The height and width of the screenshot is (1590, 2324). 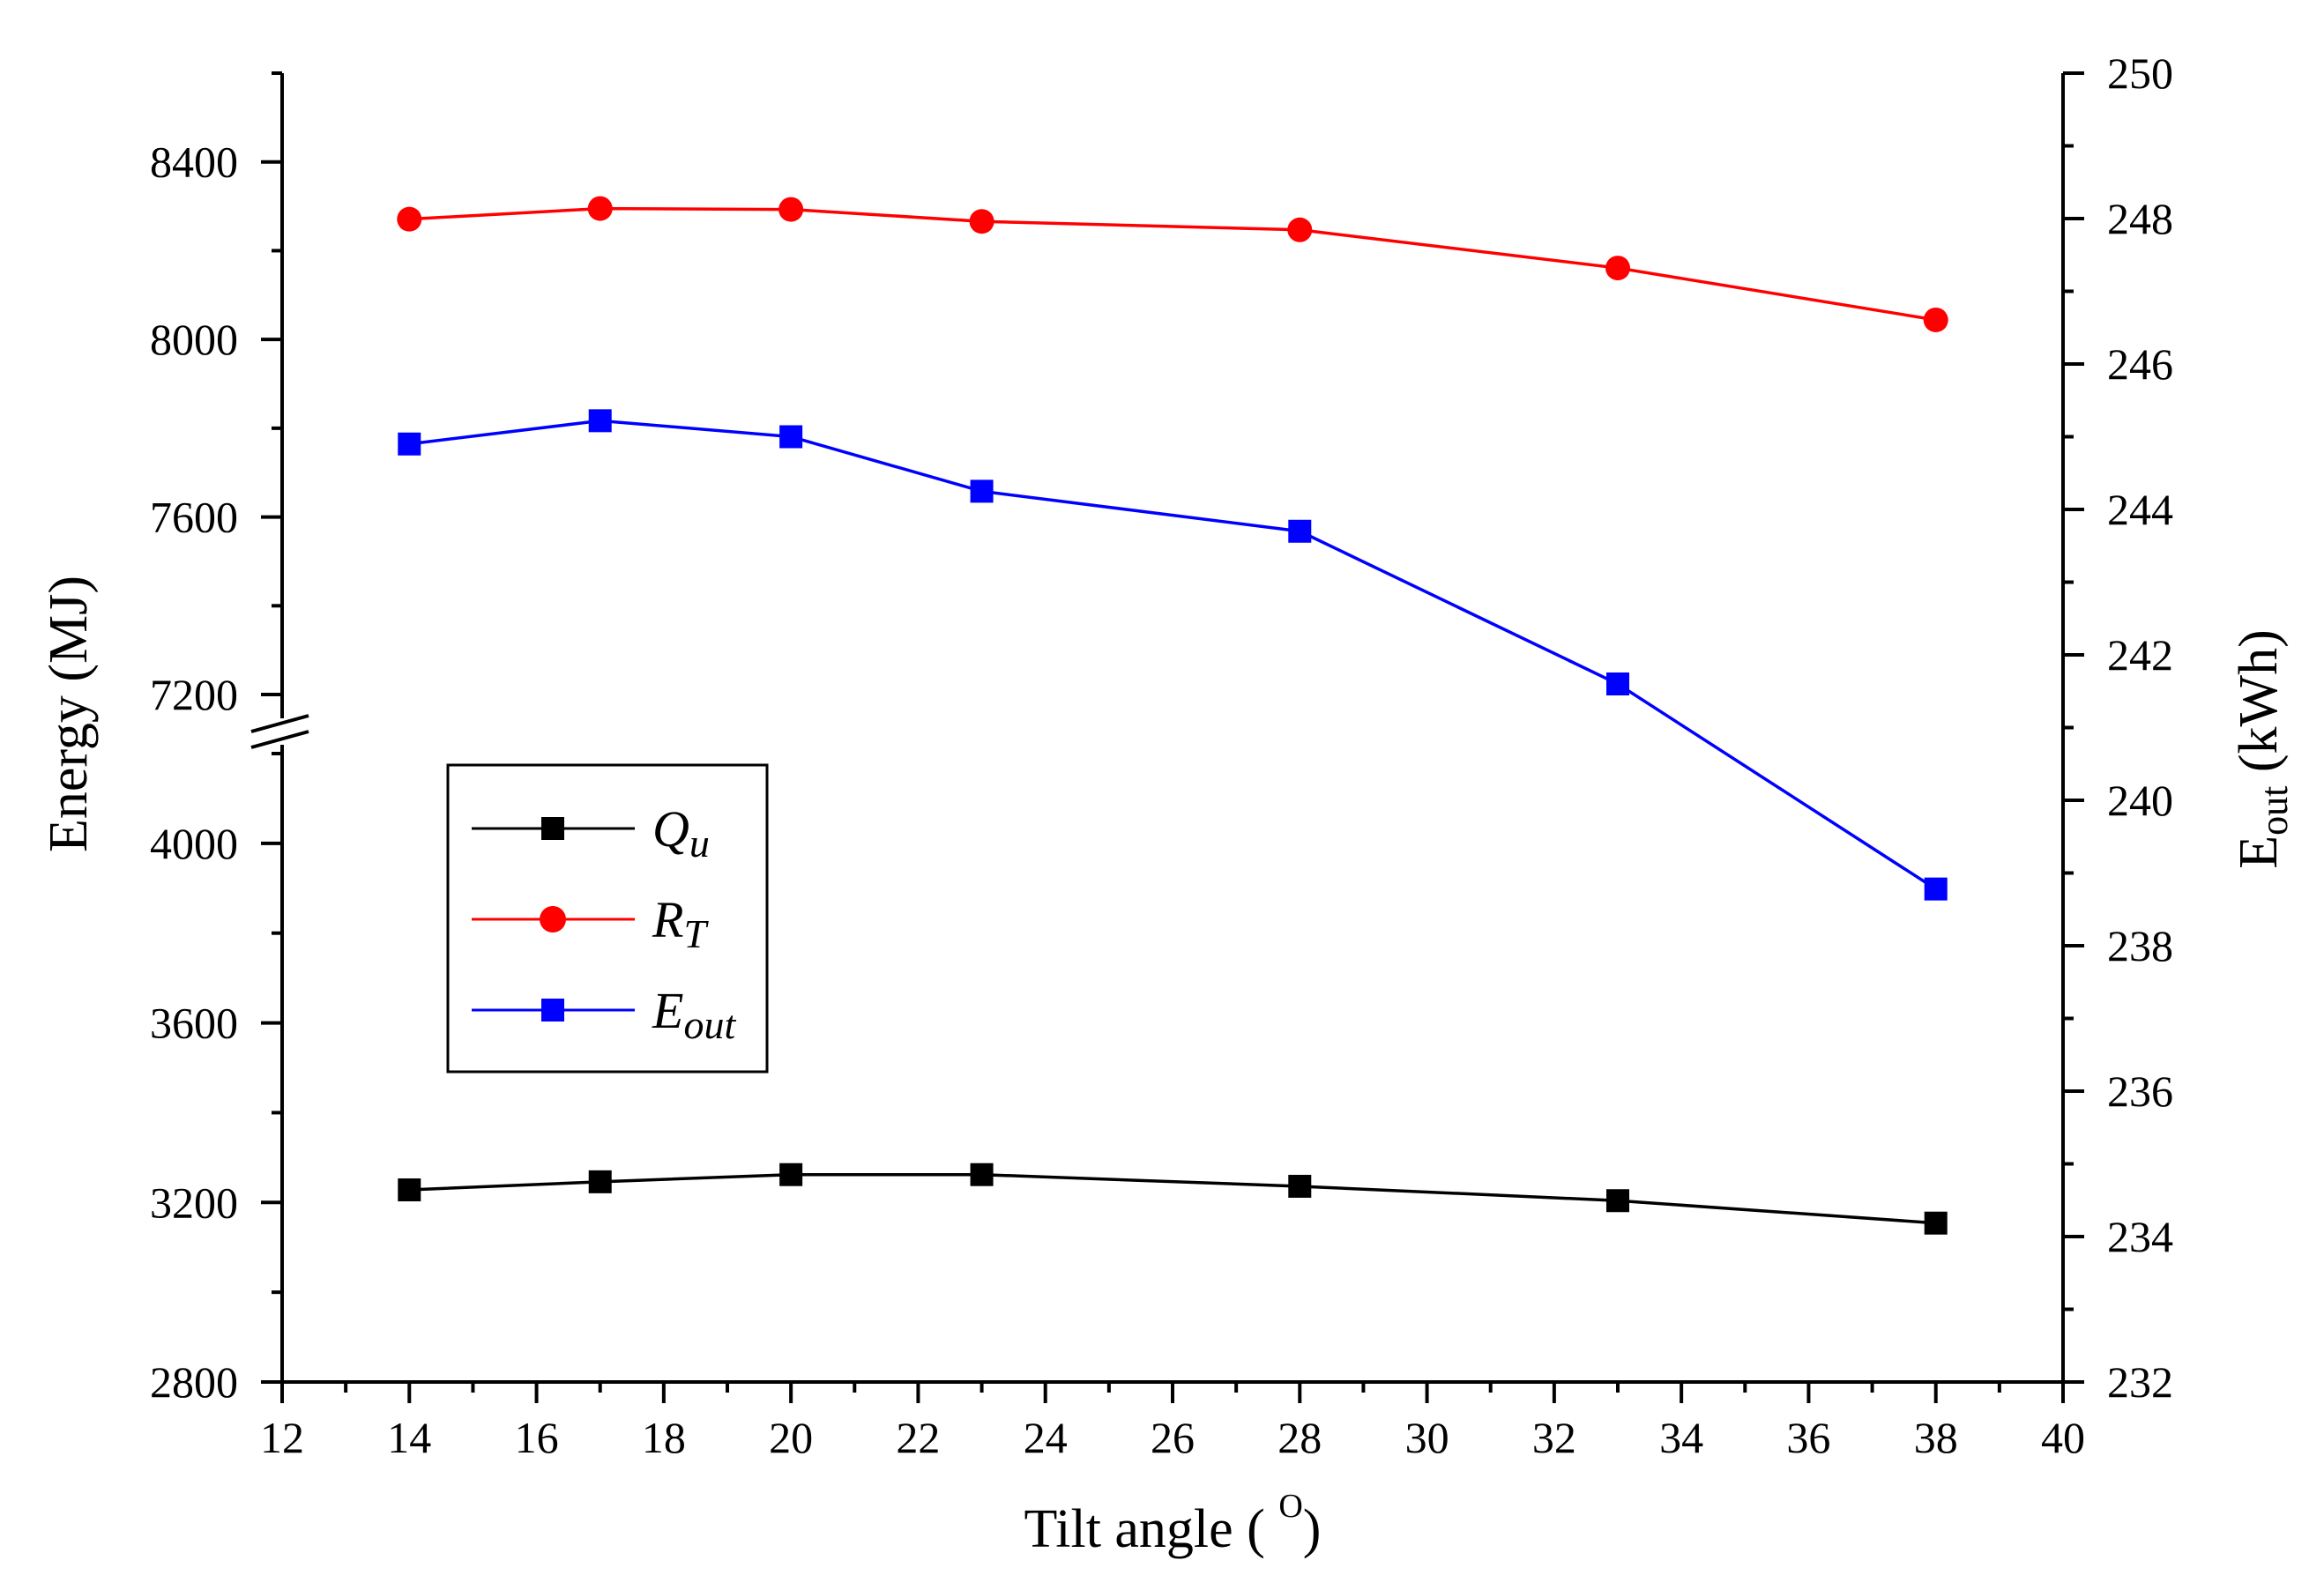 What do you see at coordinates (2140, 509) in the screenshot?
I see `y-right-tick-label: 244` at bounding box center [2140, 509].